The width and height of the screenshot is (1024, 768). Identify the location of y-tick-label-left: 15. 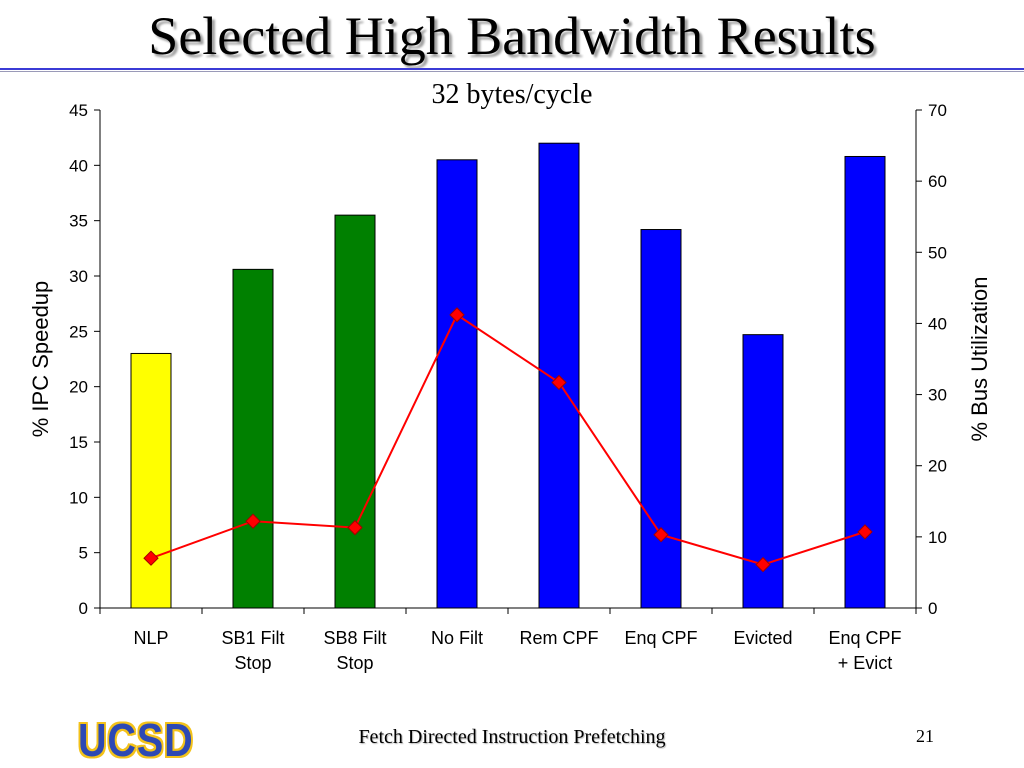
(78, 442).